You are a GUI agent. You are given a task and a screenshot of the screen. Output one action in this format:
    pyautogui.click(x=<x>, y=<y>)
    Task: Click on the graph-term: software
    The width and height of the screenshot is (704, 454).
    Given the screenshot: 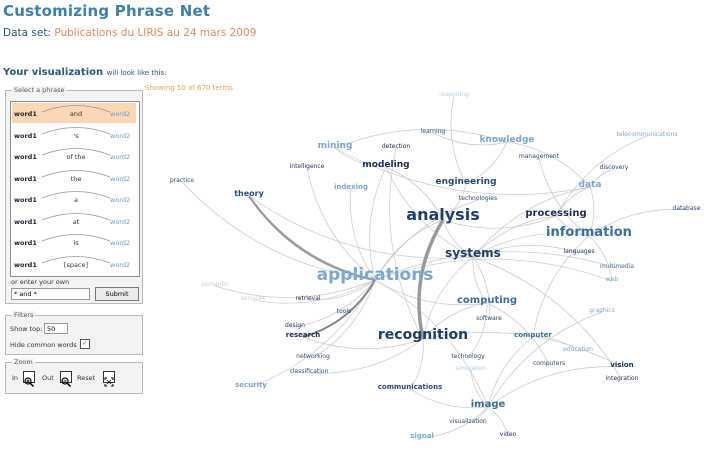 What is the action you would take?
    pyautogui.click(x=489, y=318)
    